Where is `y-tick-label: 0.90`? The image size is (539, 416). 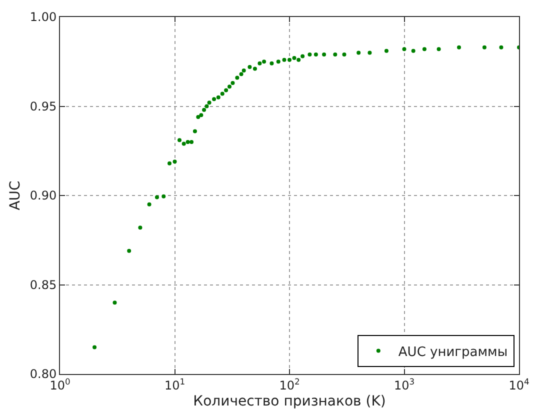 y-tick-label: 0.90 is located at coordinates (43, 195).